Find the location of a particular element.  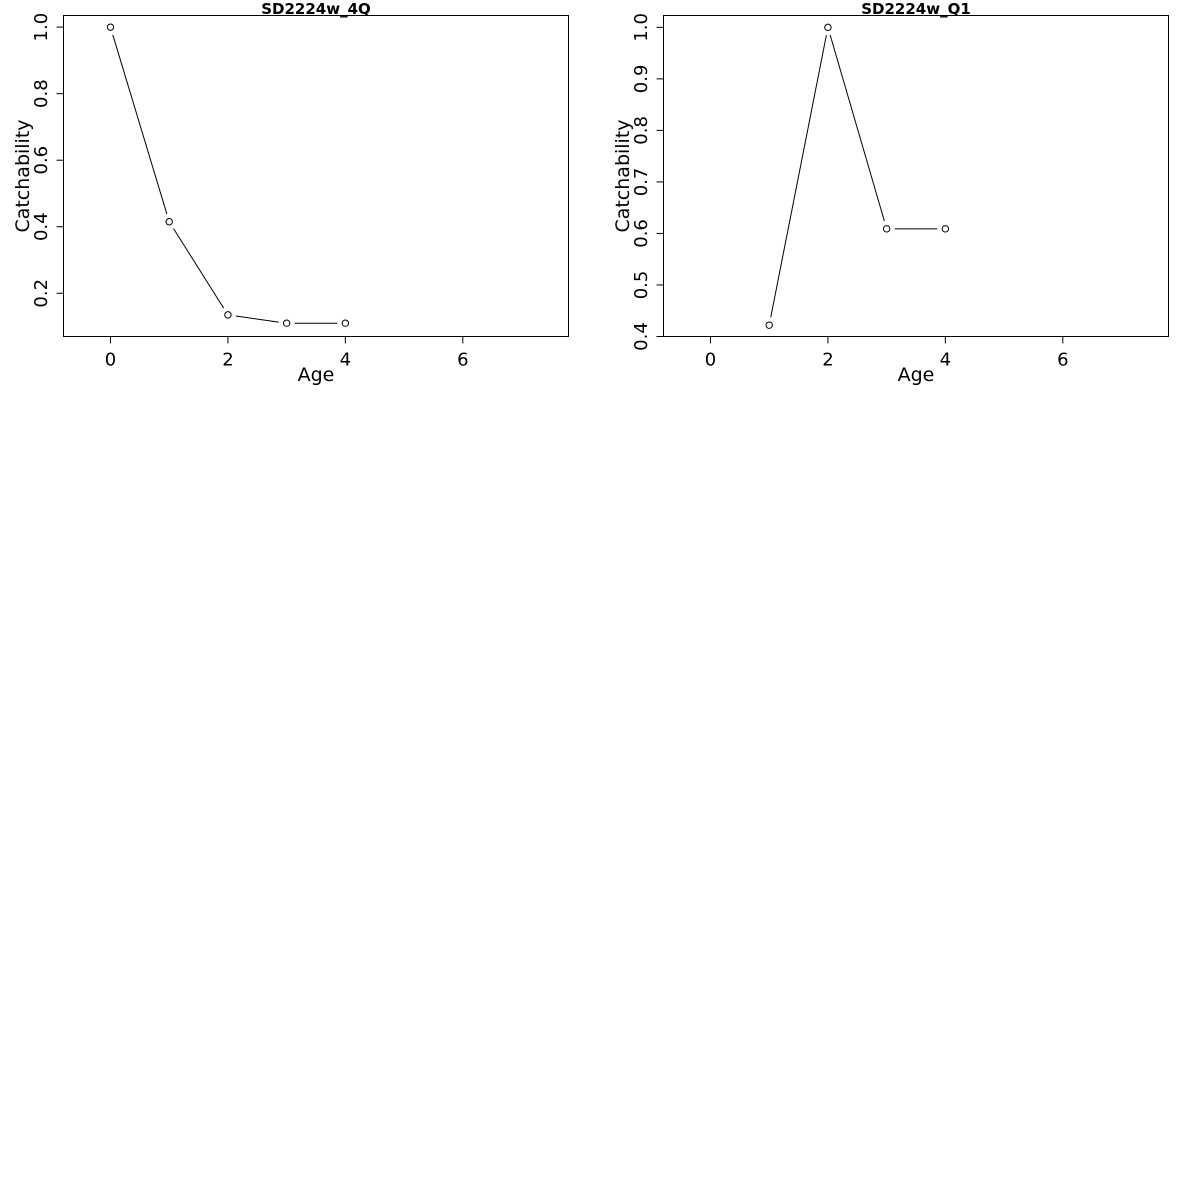

y-axis: 0.4 0.5 0.6 0.7 0.8 0.9 1.0 is located at coordinates (647, 182).